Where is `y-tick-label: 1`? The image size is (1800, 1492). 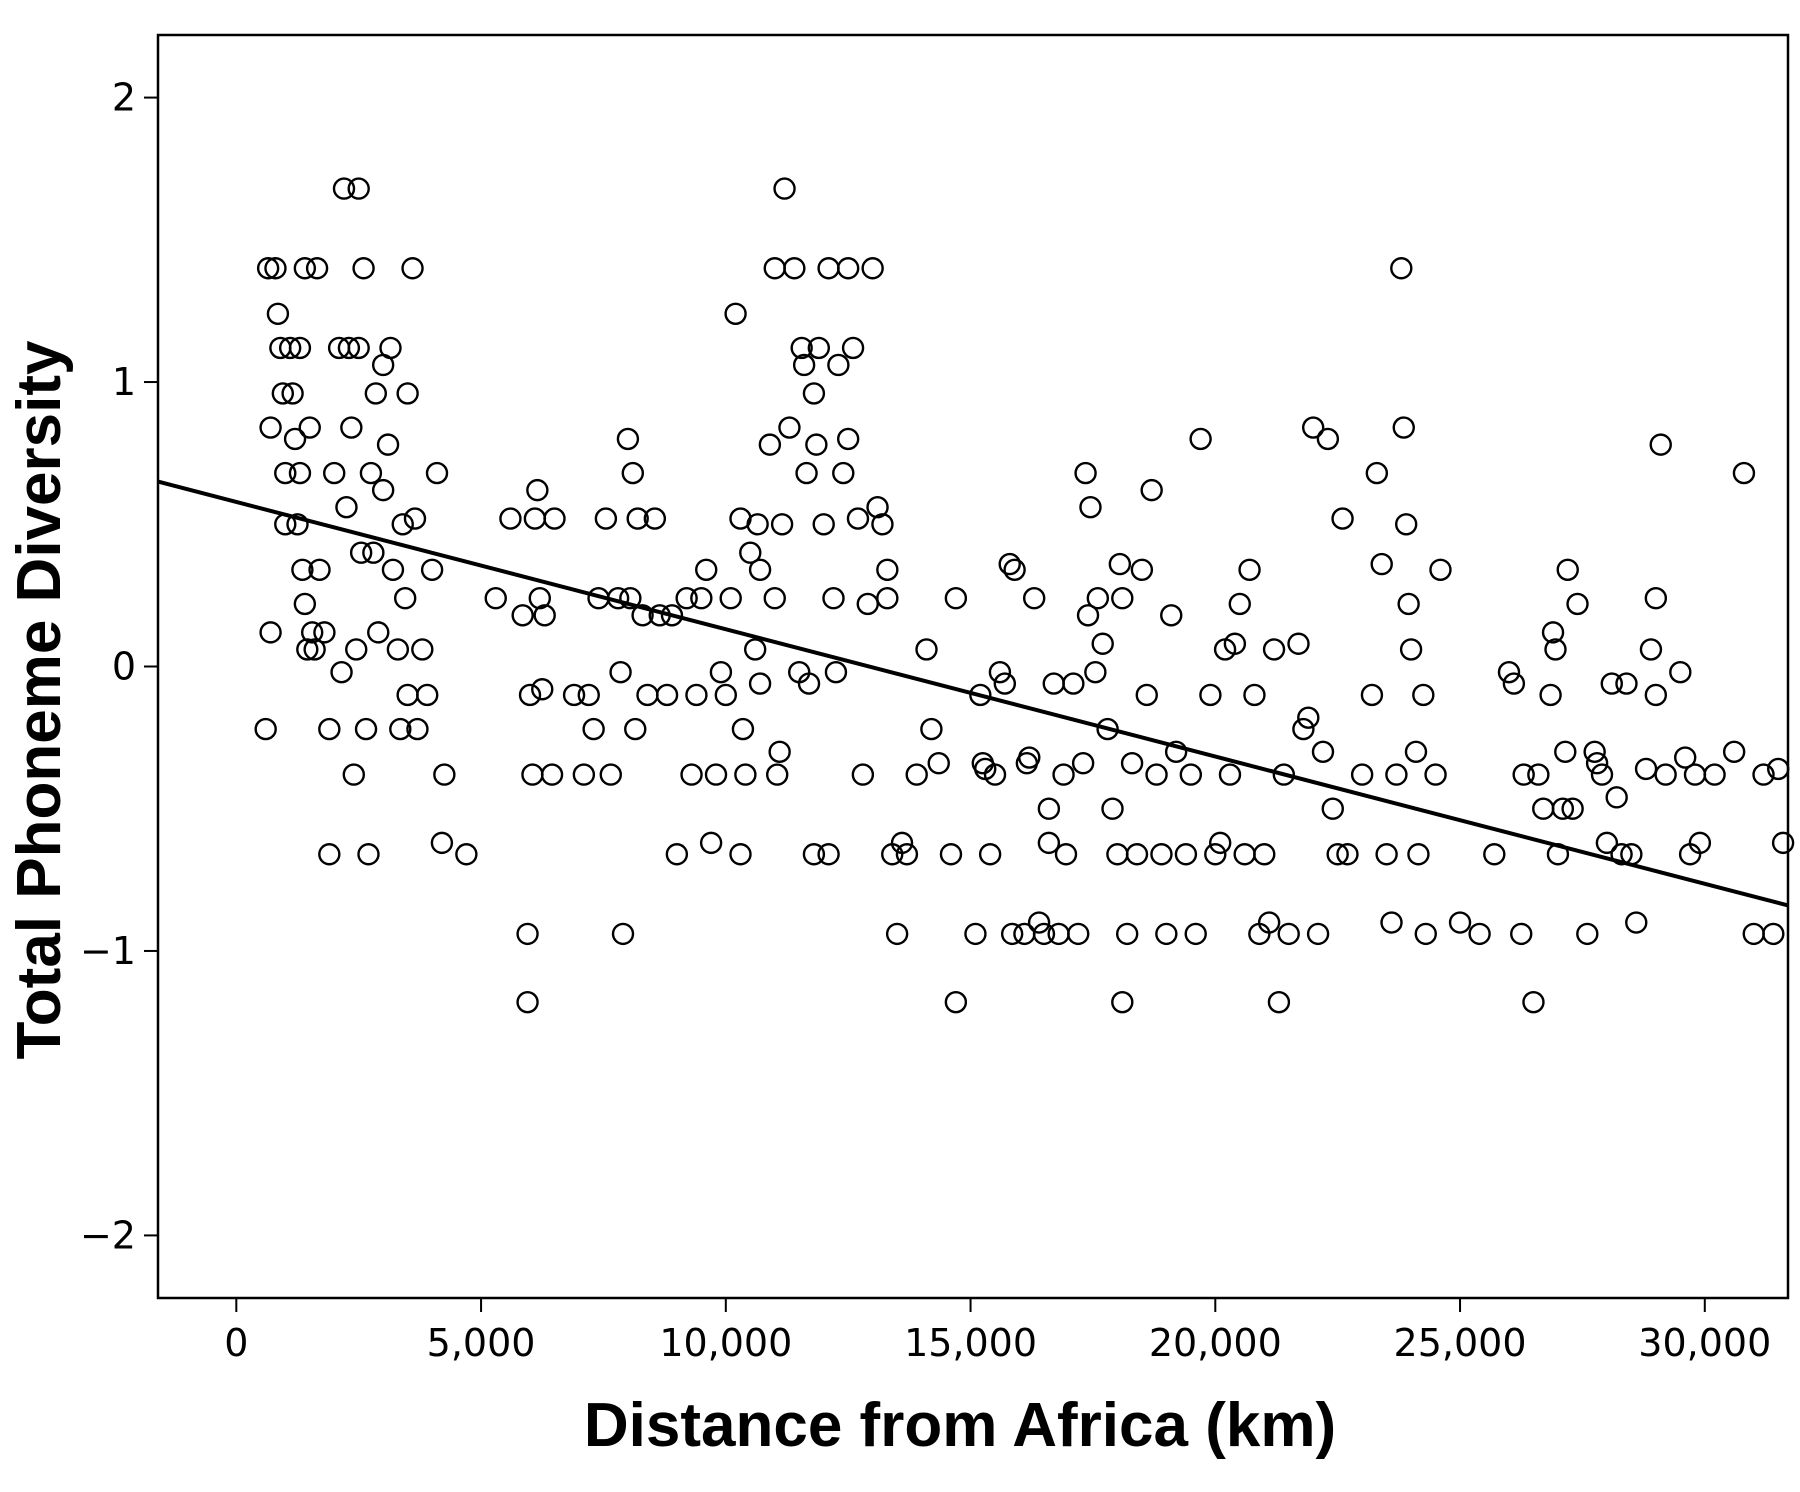 y-tick-label: 1 is located at coordinates (124, 382).